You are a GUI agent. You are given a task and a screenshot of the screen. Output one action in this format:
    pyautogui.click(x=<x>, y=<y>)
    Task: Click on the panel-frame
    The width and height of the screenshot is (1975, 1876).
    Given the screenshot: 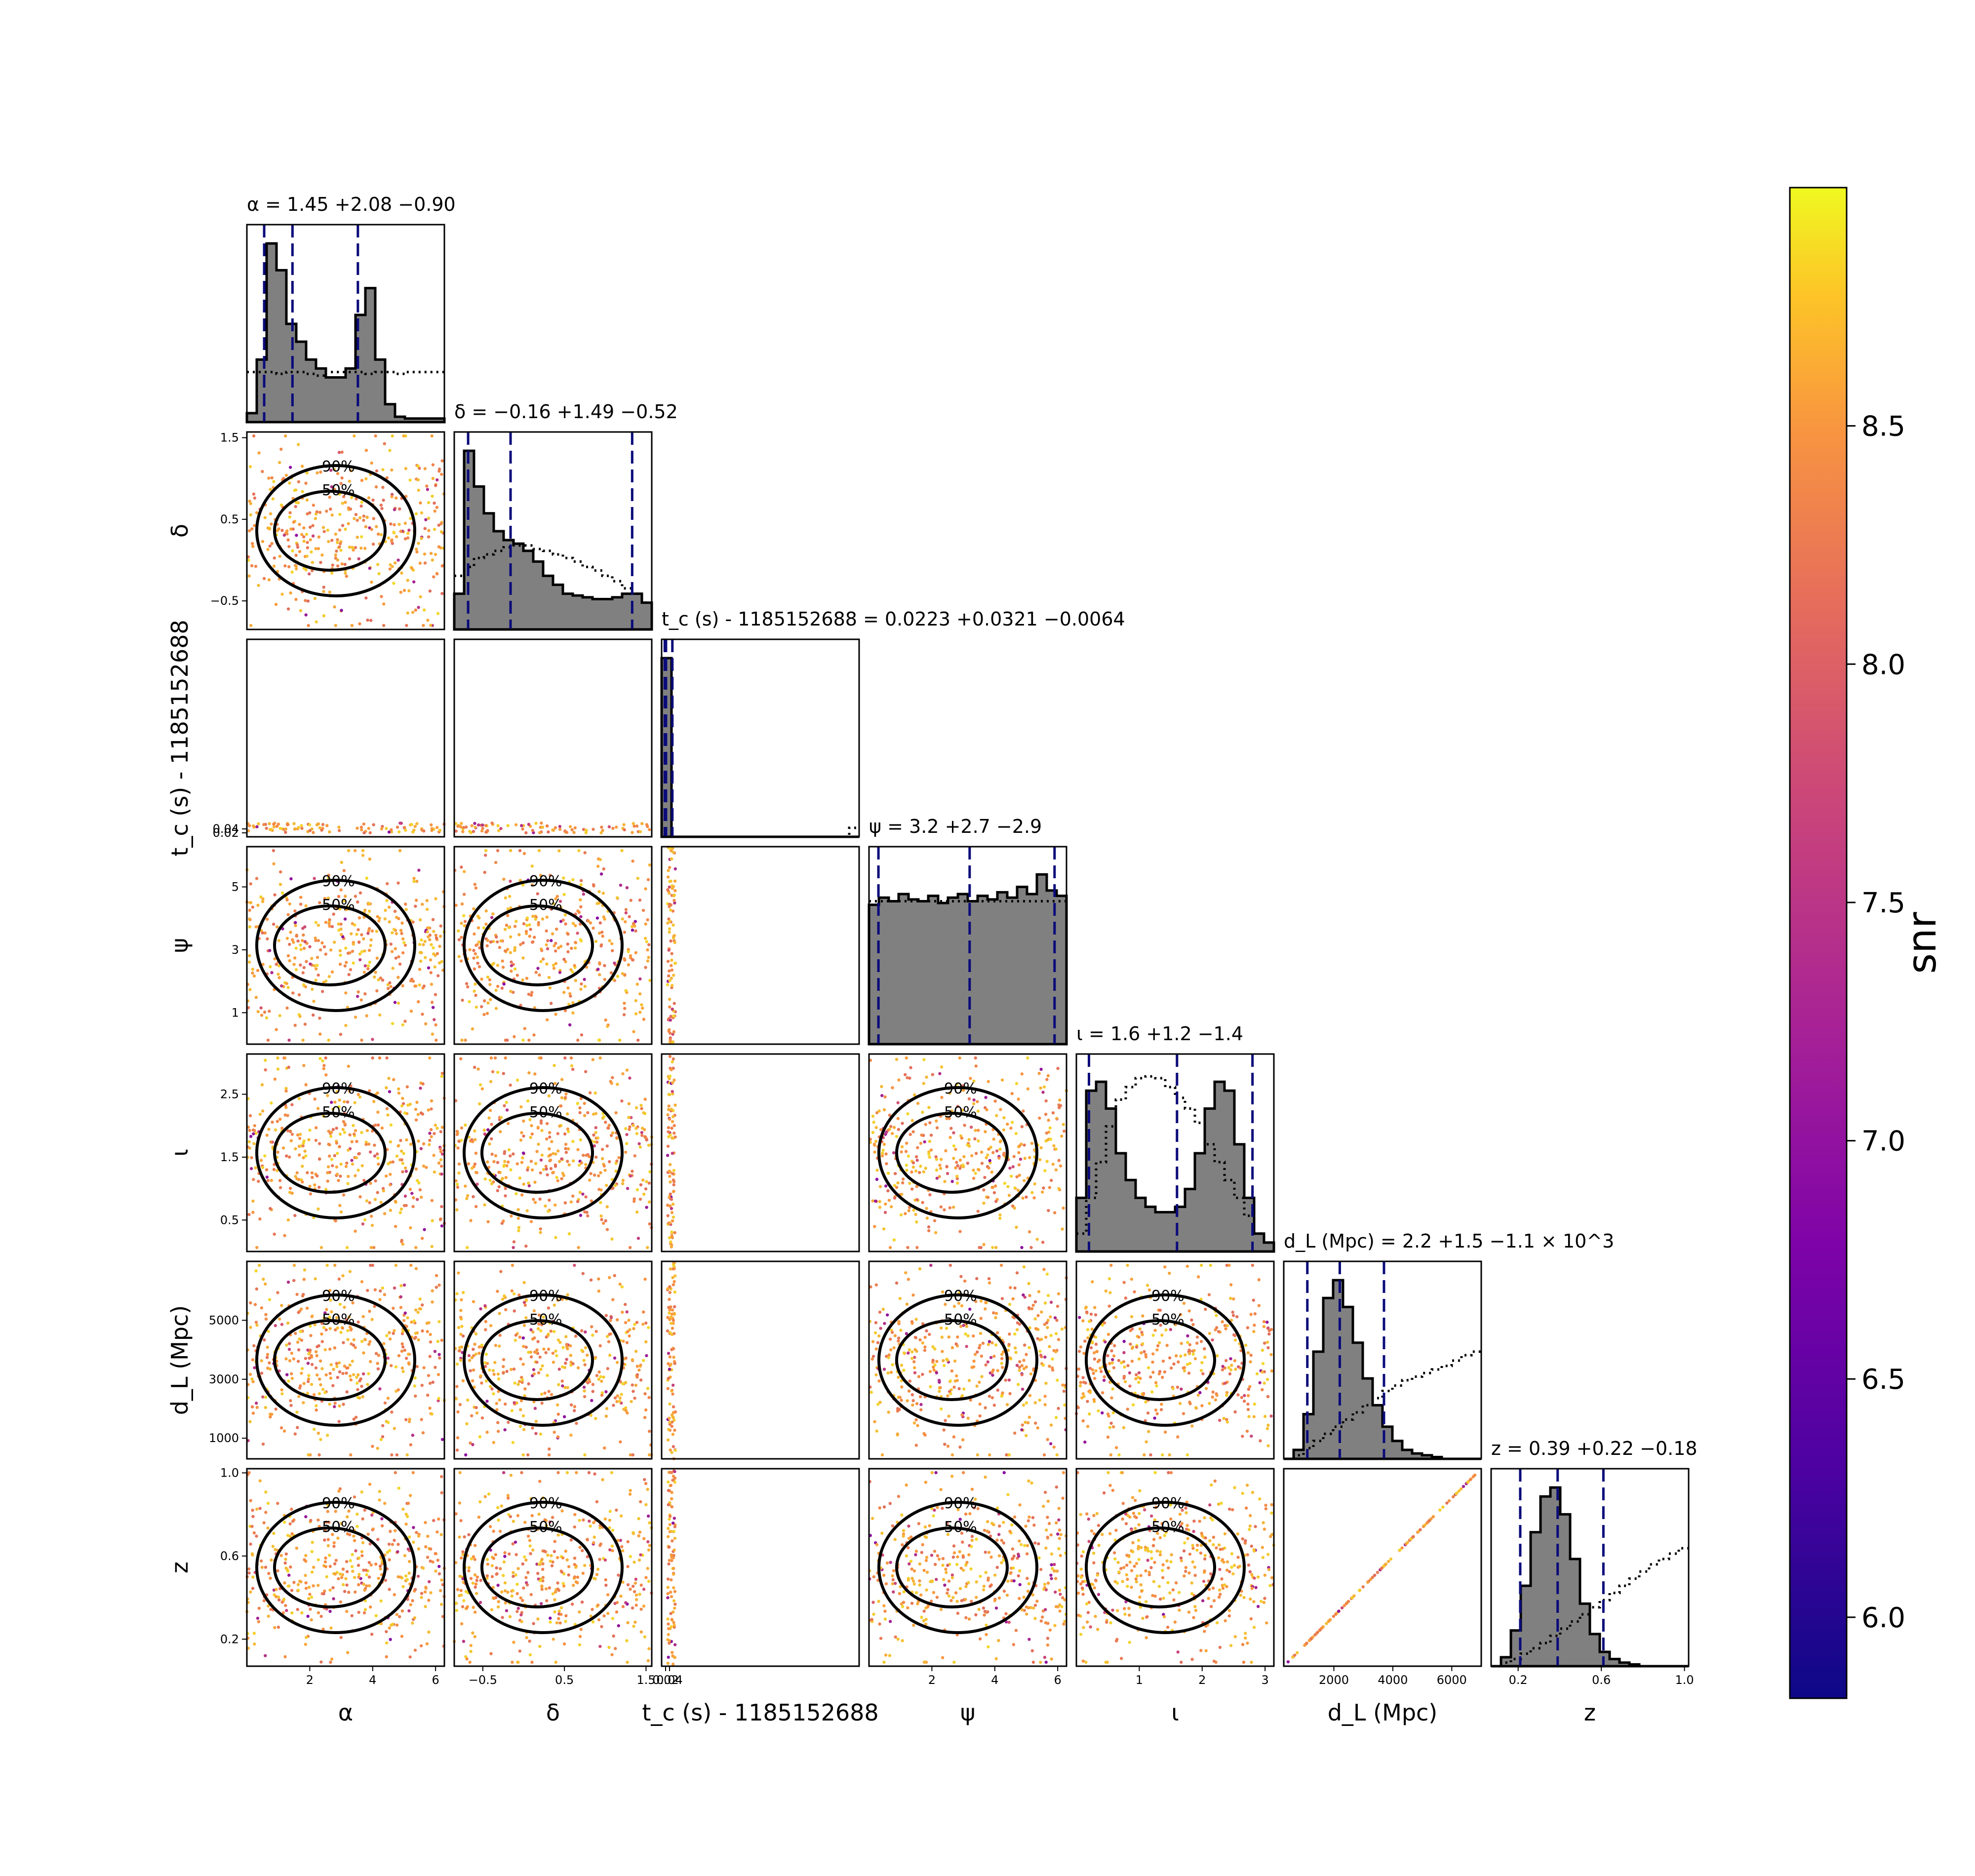 What is the action you would take?
    pyautogui.click(x=553, y=531)
    